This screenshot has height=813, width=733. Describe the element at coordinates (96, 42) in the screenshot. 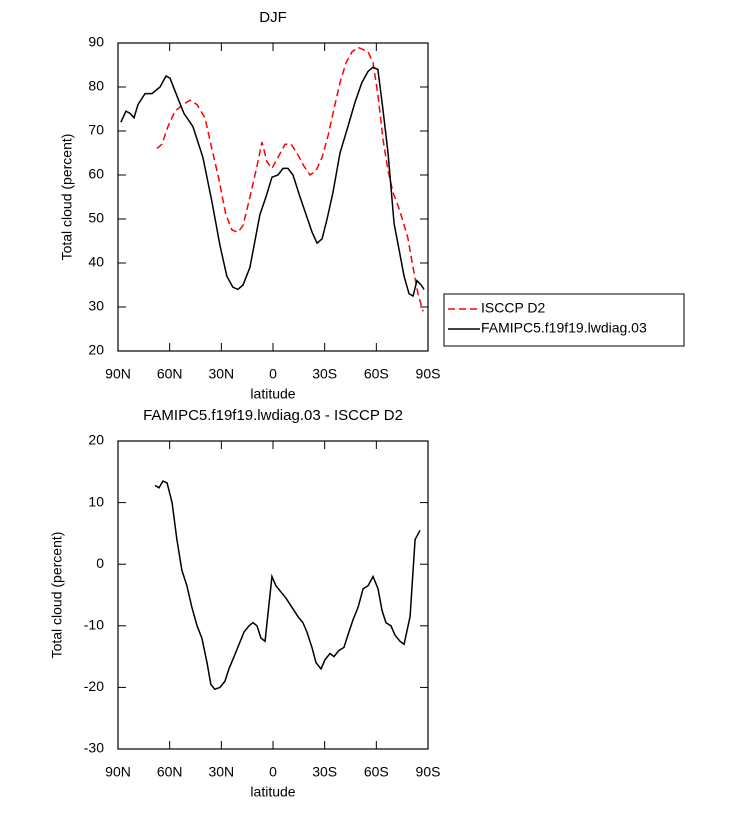

I see `y-tick-label: 90` at that location.